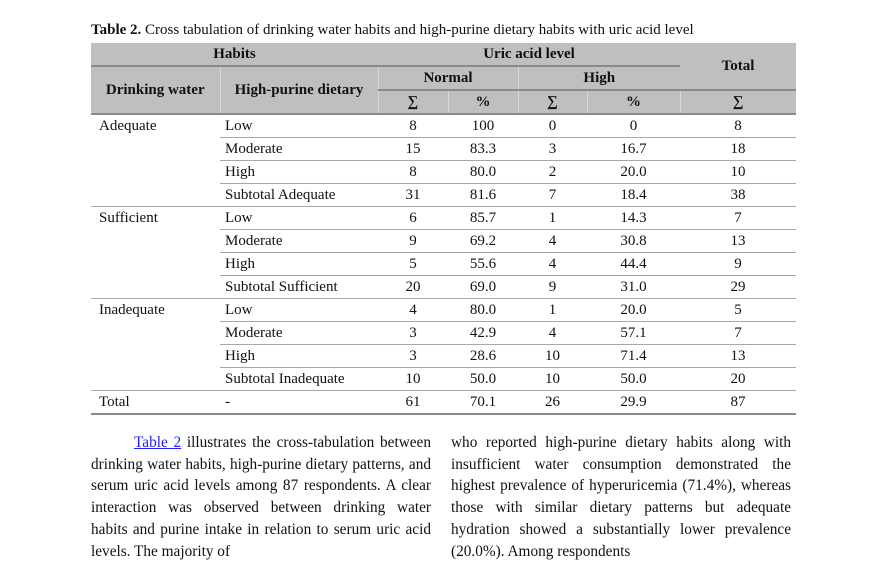 The image size is (883, 562). Describe the element at coordinates (634, 379) in the screenshot. I see `cell-high-percent: 50.0` at that location.